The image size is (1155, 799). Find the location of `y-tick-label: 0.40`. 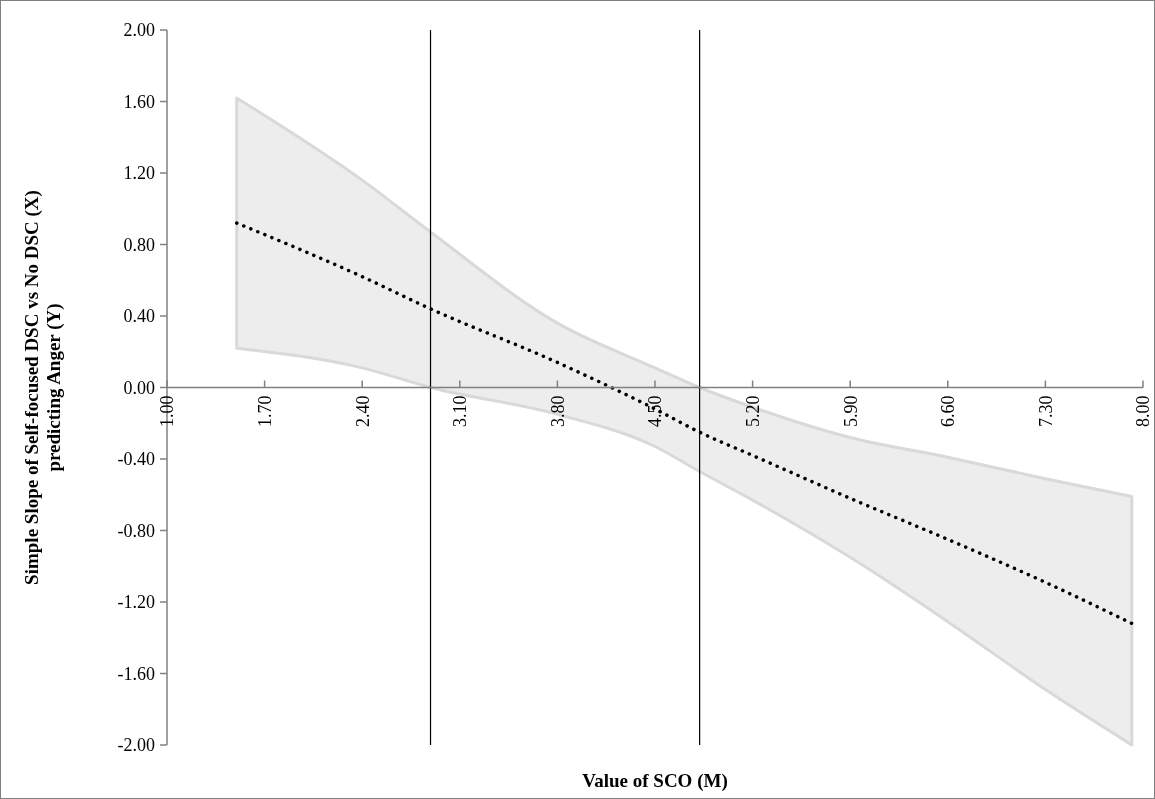

y-tick-label: 0.40 is located at coordinates (139, 316).